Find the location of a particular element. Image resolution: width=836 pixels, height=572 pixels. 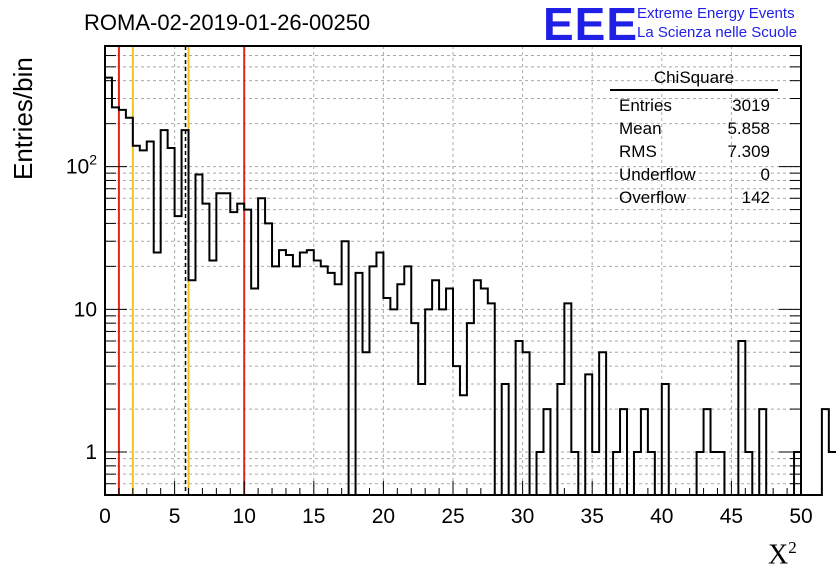

stats-label: Overflow is located at coordinates (653, 197).